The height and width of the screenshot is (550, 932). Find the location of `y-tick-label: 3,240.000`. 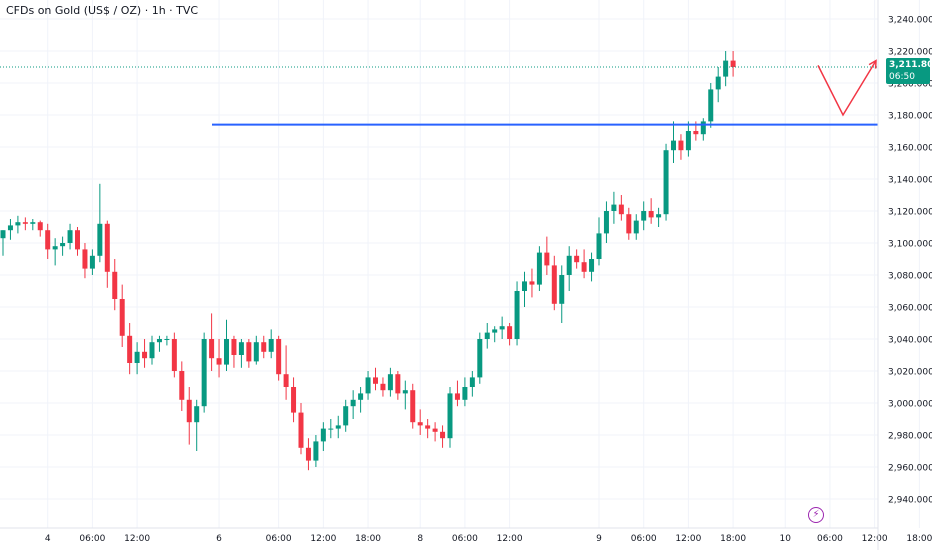

y-tick-label: 3,240.000 is located at coordinates (910, 21).